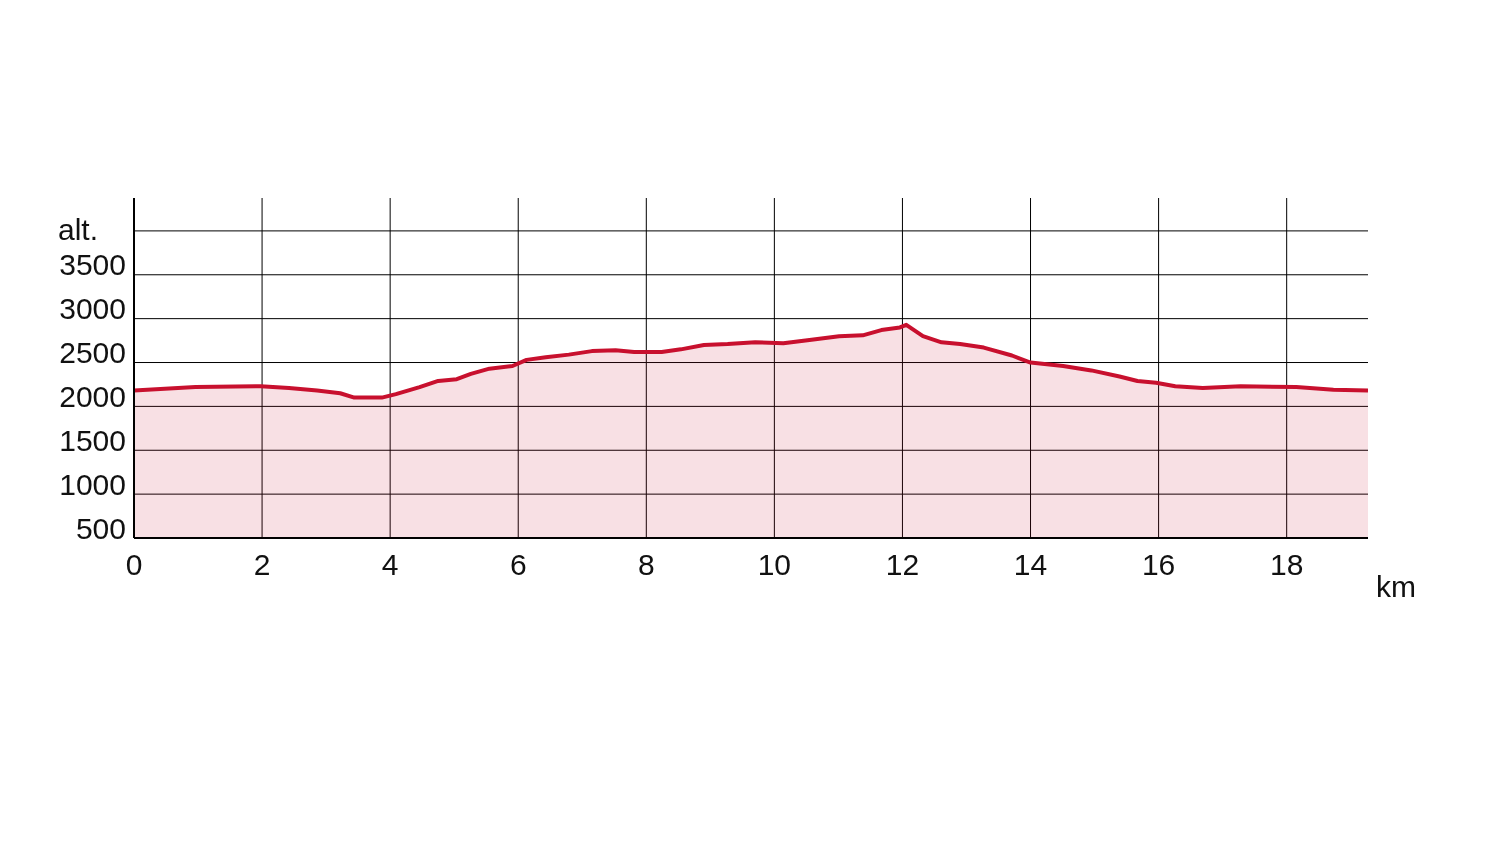  Describe the element at coordinates (78, 230) in the screenshot. I see `y-axis-title: alt.` at that location.